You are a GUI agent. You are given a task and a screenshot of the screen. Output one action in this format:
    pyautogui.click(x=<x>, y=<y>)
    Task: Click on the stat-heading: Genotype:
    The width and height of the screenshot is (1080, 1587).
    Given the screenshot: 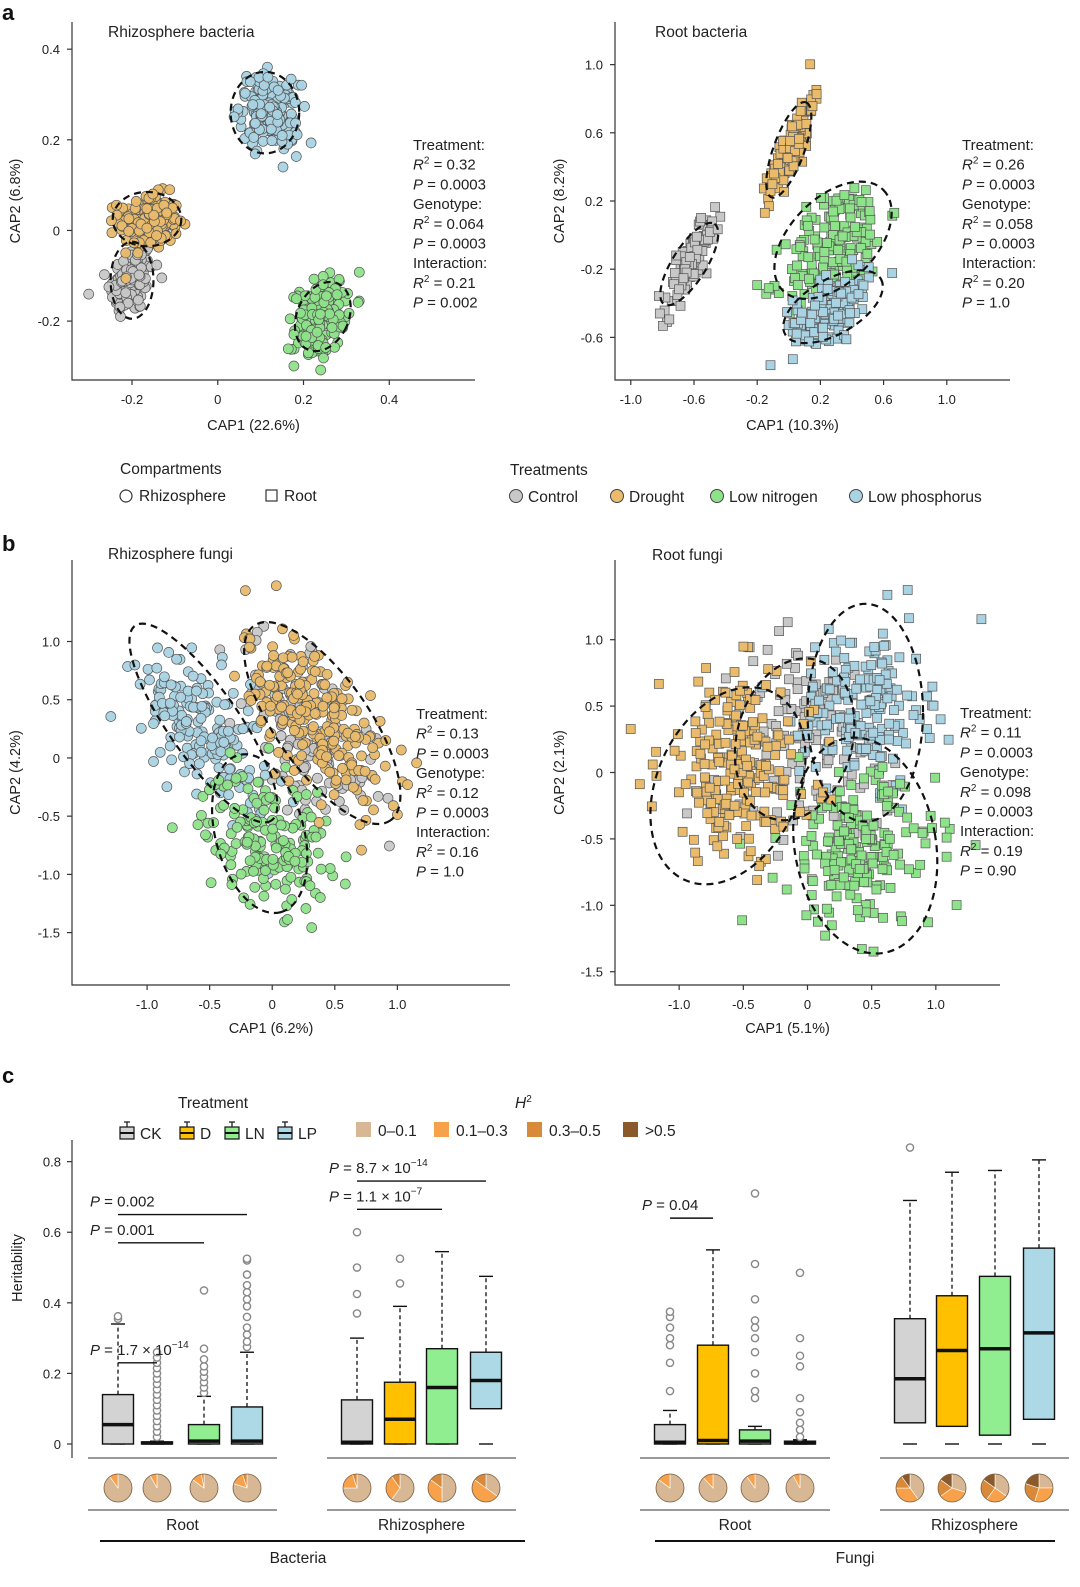 What is the action you would take?
    pyautogui.click(x=996, y=204)
    